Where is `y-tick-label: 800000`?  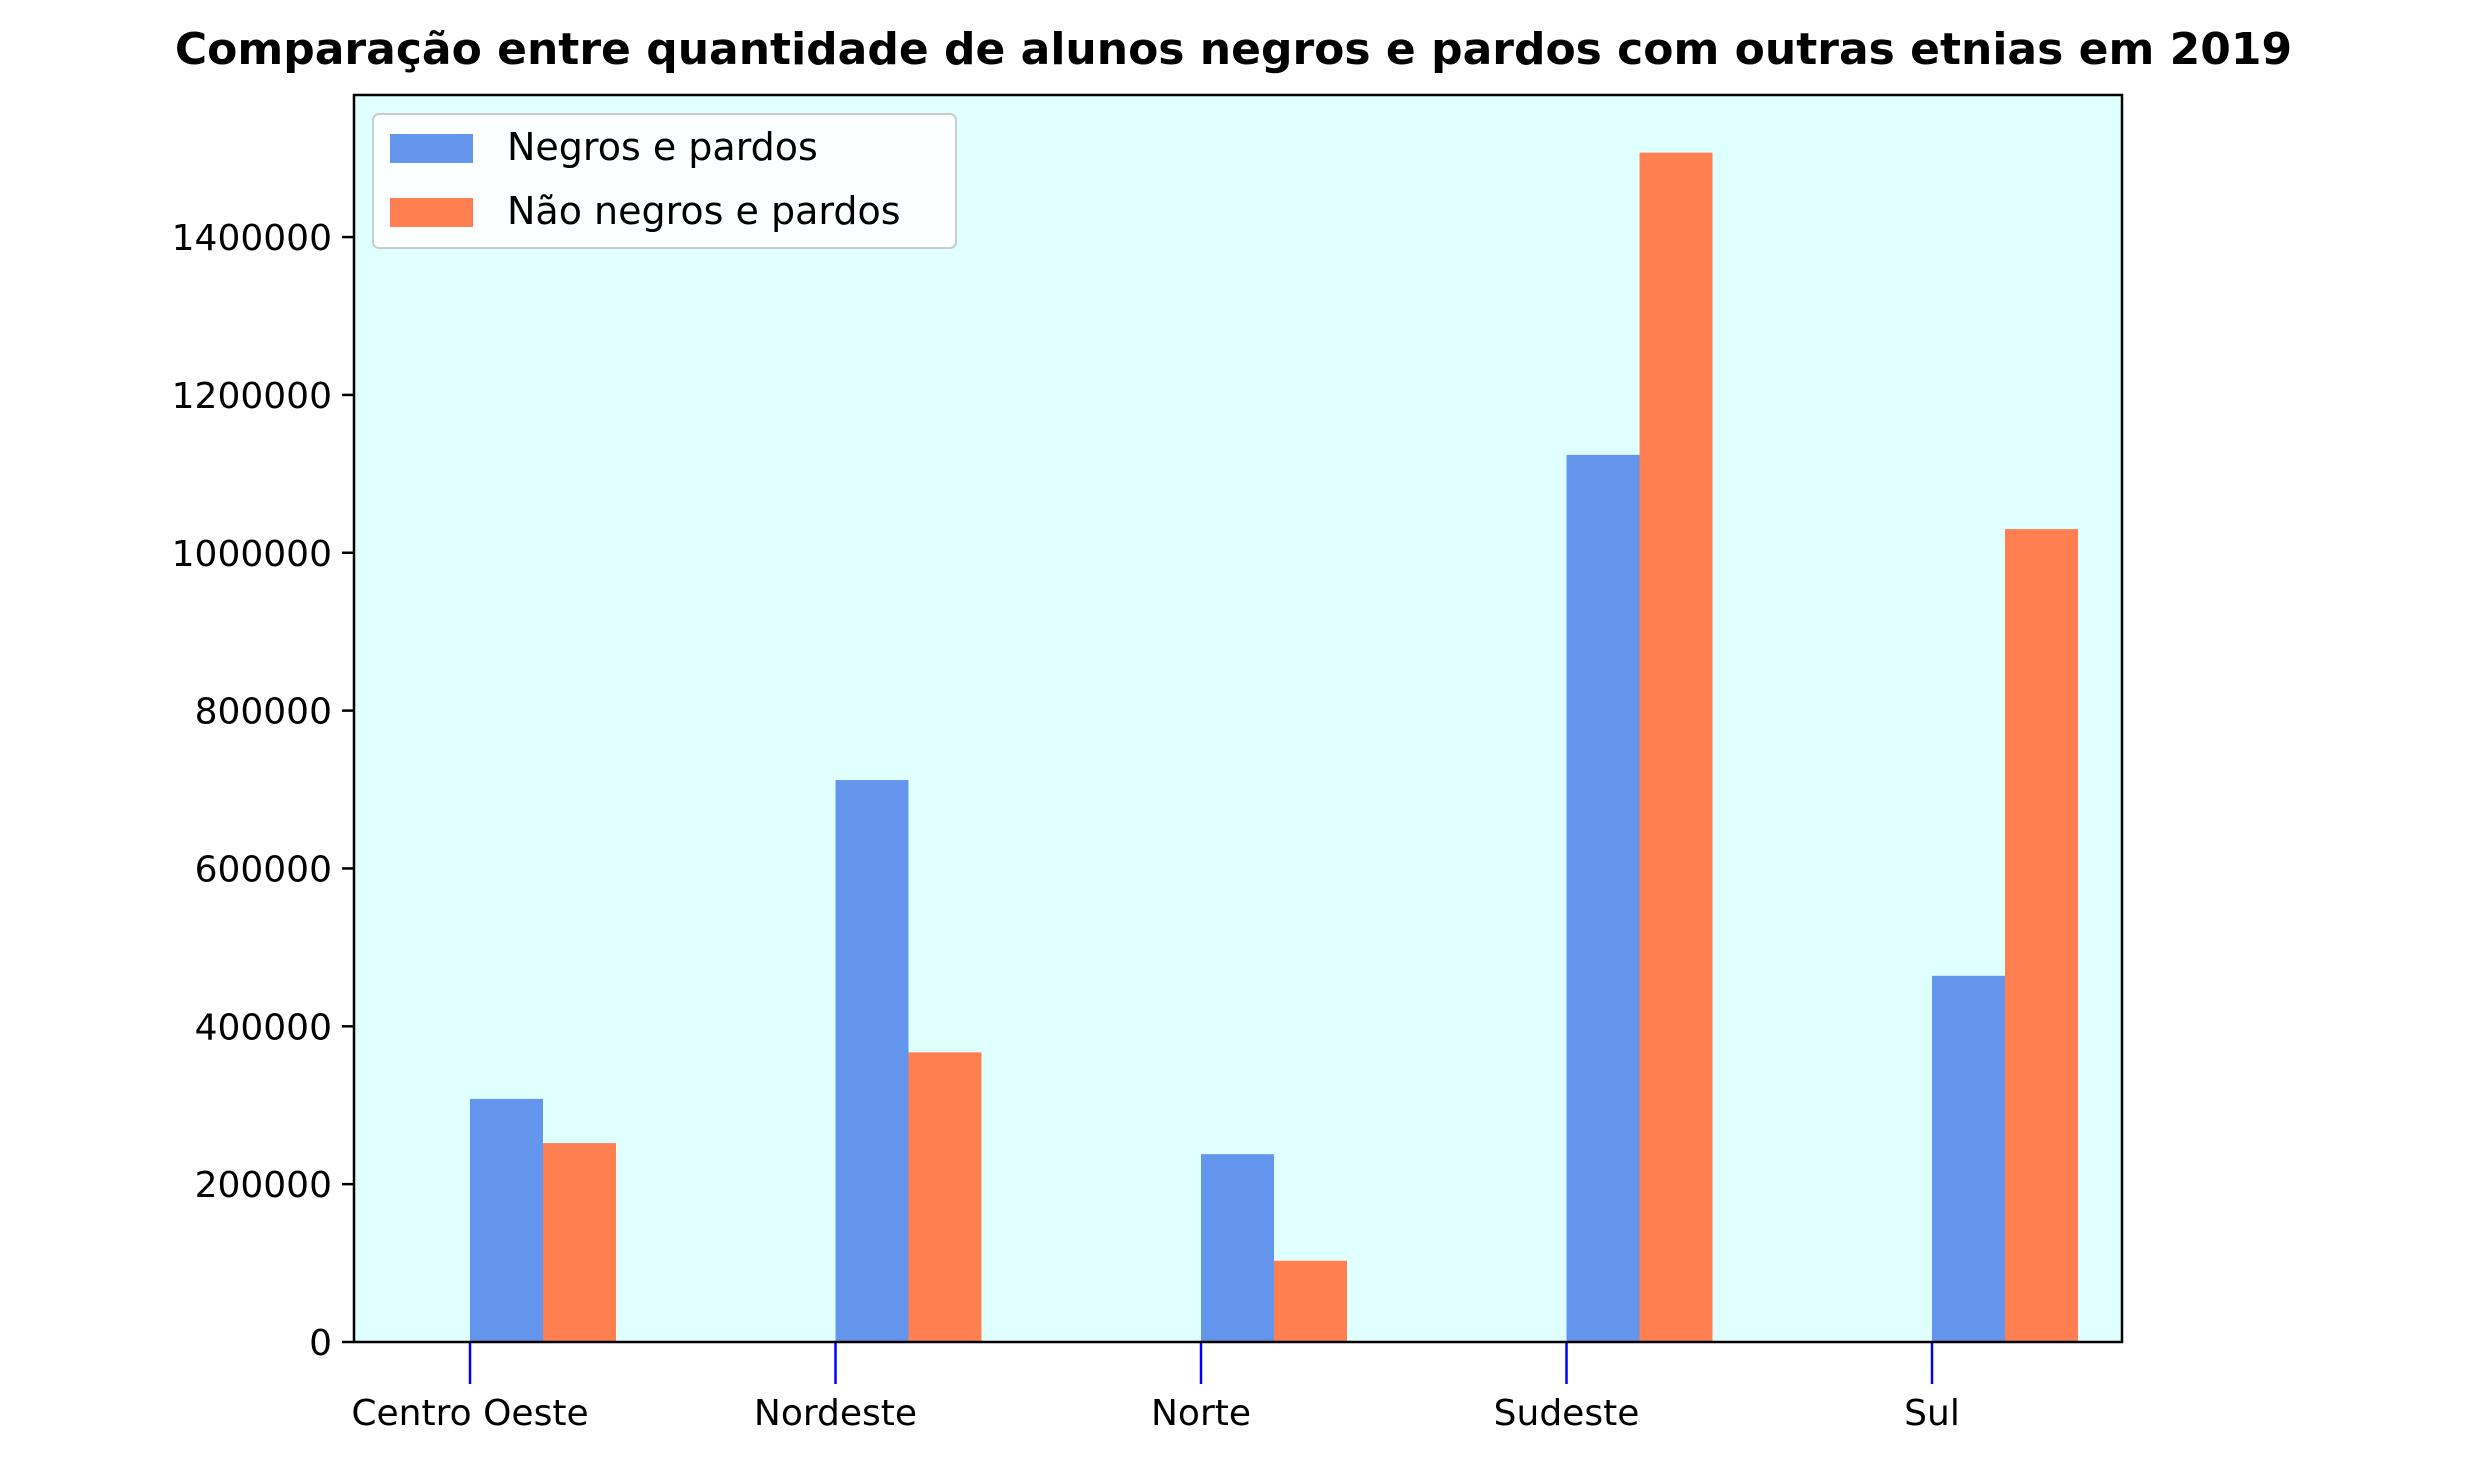
y-tick-label: 800000 is located at coordinates (263, 712).